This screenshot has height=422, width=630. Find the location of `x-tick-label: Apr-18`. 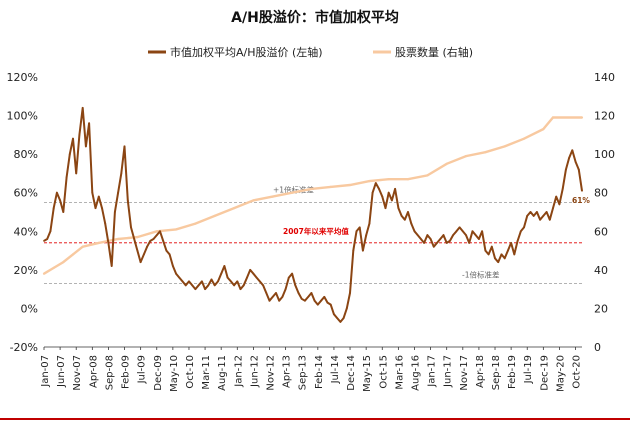

x-tick-label: Apr-18 is located at coordinates (480, 371).